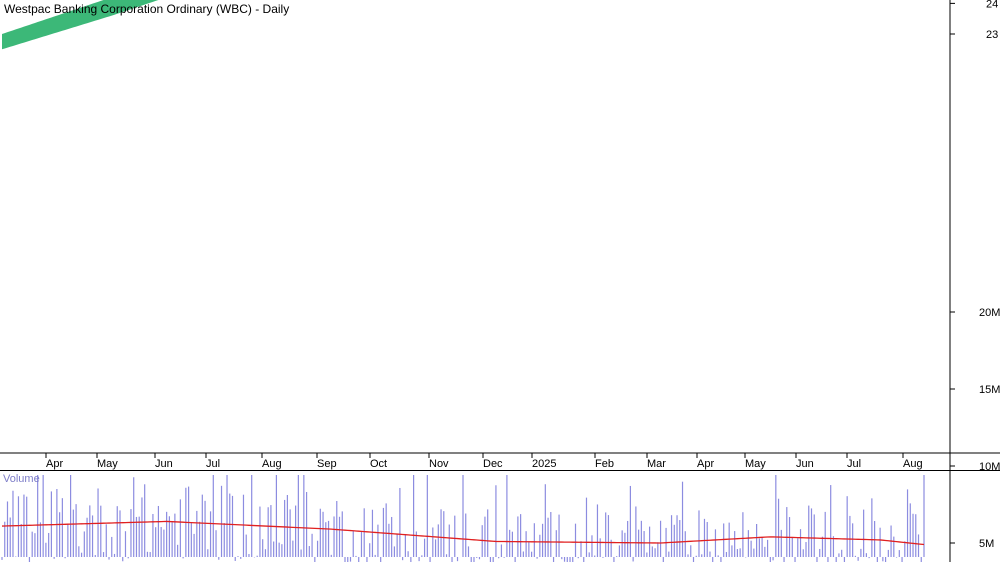 The width and height of the screenshot is (1000, 567). Describe the element at coordinates (989, 467) in the screenshot. I see `volume-tick-label: 10M` at that location.